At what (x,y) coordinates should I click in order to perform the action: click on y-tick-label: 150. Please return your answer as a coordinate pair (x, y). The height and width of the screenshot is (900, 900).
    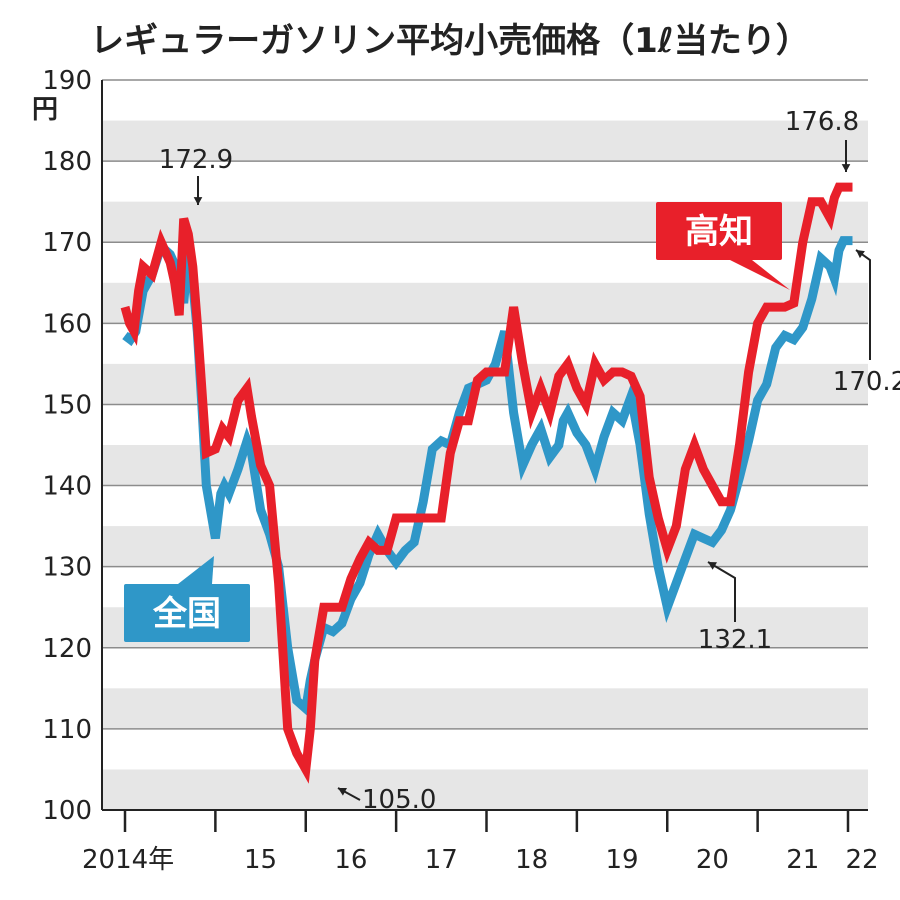
    Looking at the image, I should click on (67, 405).